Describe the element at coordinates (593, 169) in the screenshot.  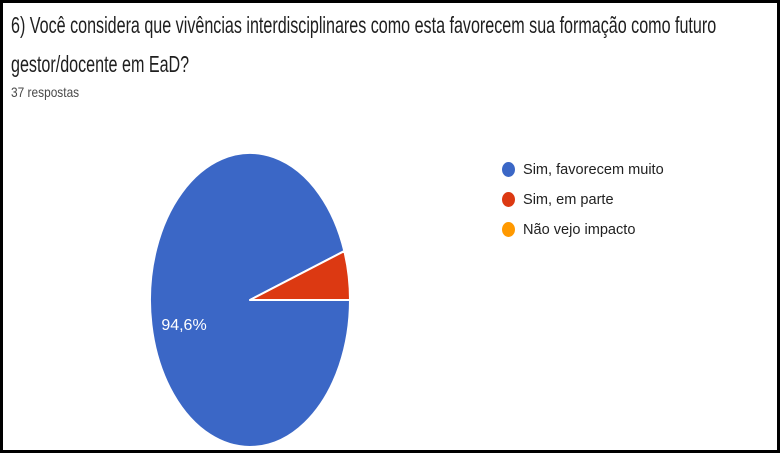
I see `legend-label: Sim, favorecem muito` at that location.